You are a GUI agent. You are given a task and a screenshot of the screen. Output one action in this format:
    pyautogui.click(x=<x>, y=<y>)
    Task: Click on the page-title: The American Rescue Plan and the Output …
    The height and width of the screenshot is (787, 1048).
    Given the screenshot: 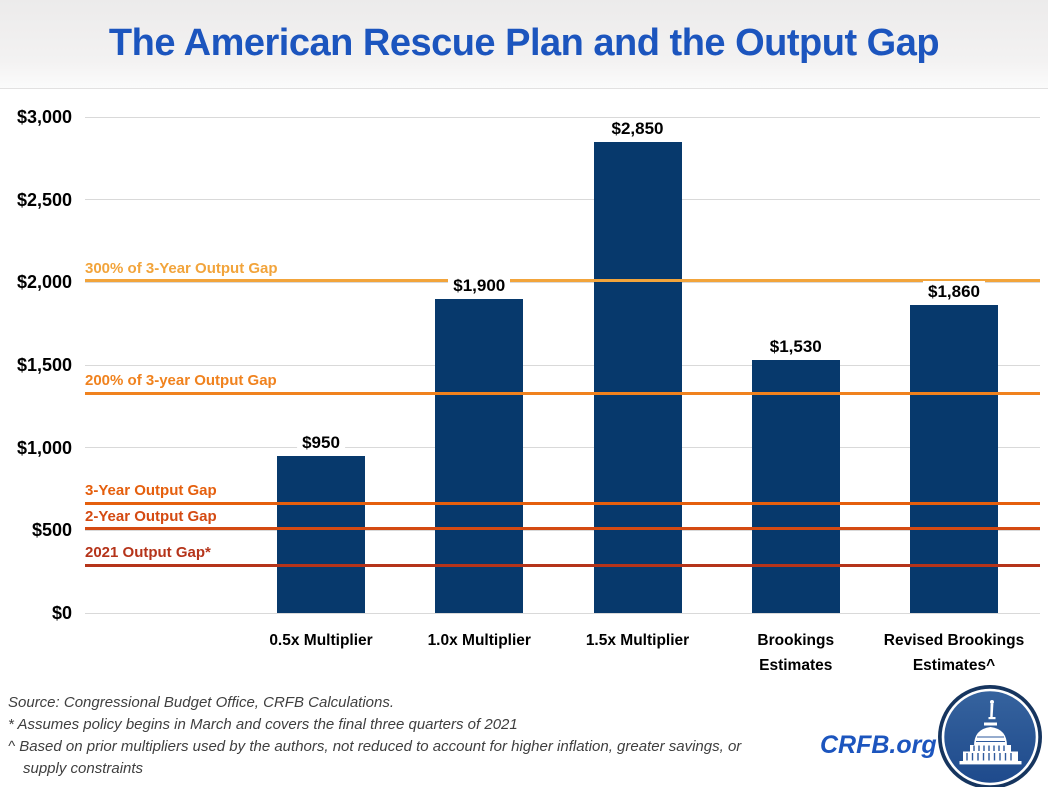 What is the action you would take?
    pyautogui.click(x=524, y=43)
    